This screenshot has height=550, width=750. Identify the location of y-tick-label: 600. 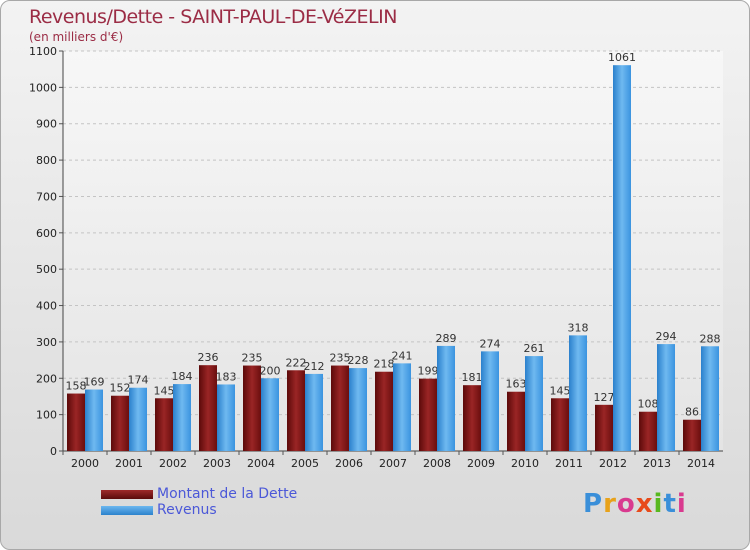
(46, 233).